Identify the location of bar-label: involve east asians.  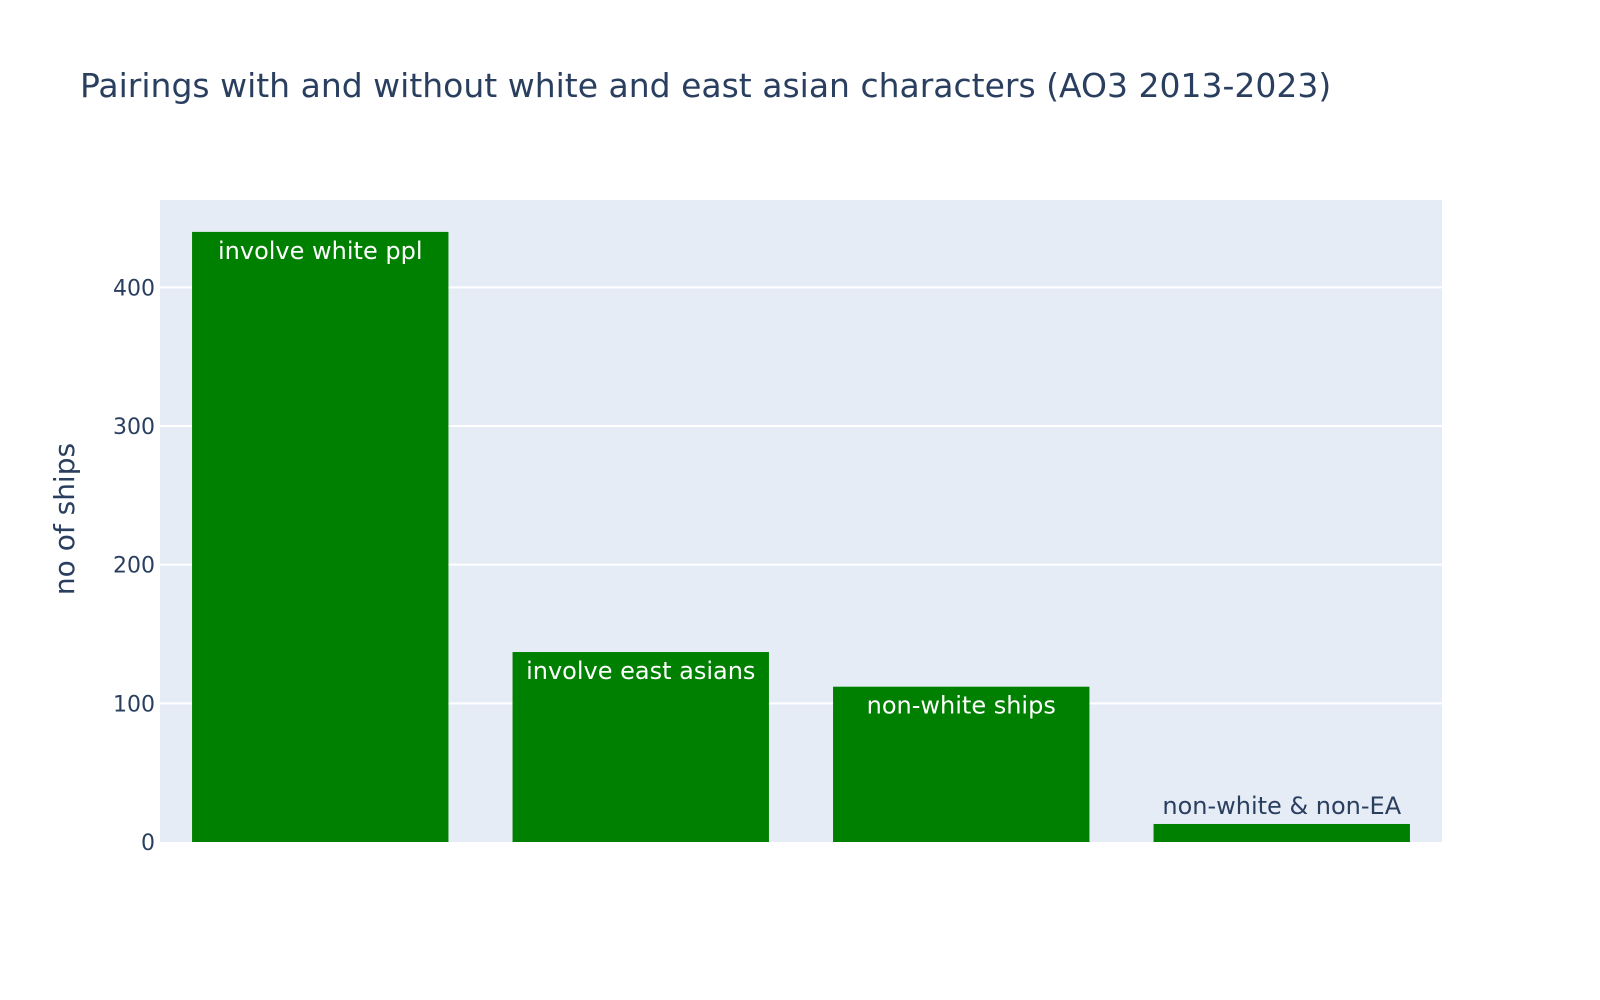
(640, 671).